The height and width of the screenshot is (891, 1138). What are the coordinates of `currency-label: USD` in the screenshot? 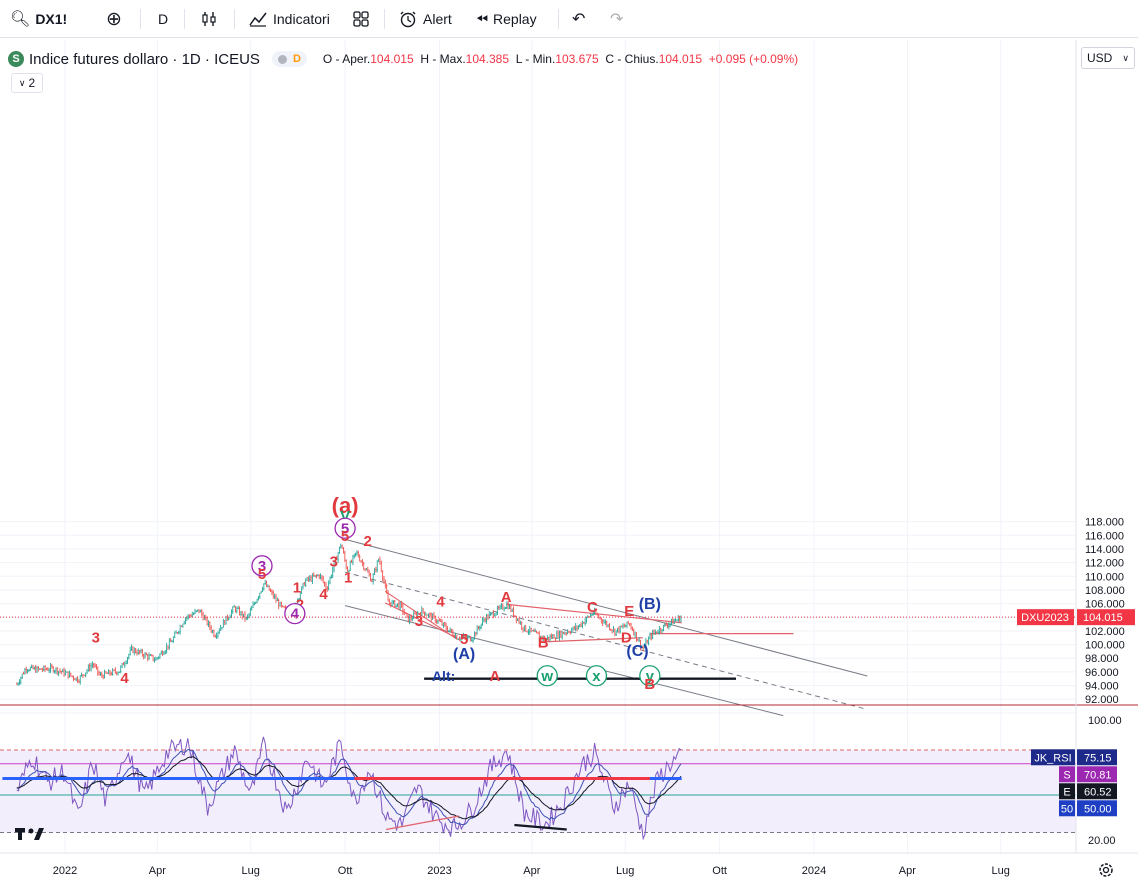 It's located at (1100, 58).